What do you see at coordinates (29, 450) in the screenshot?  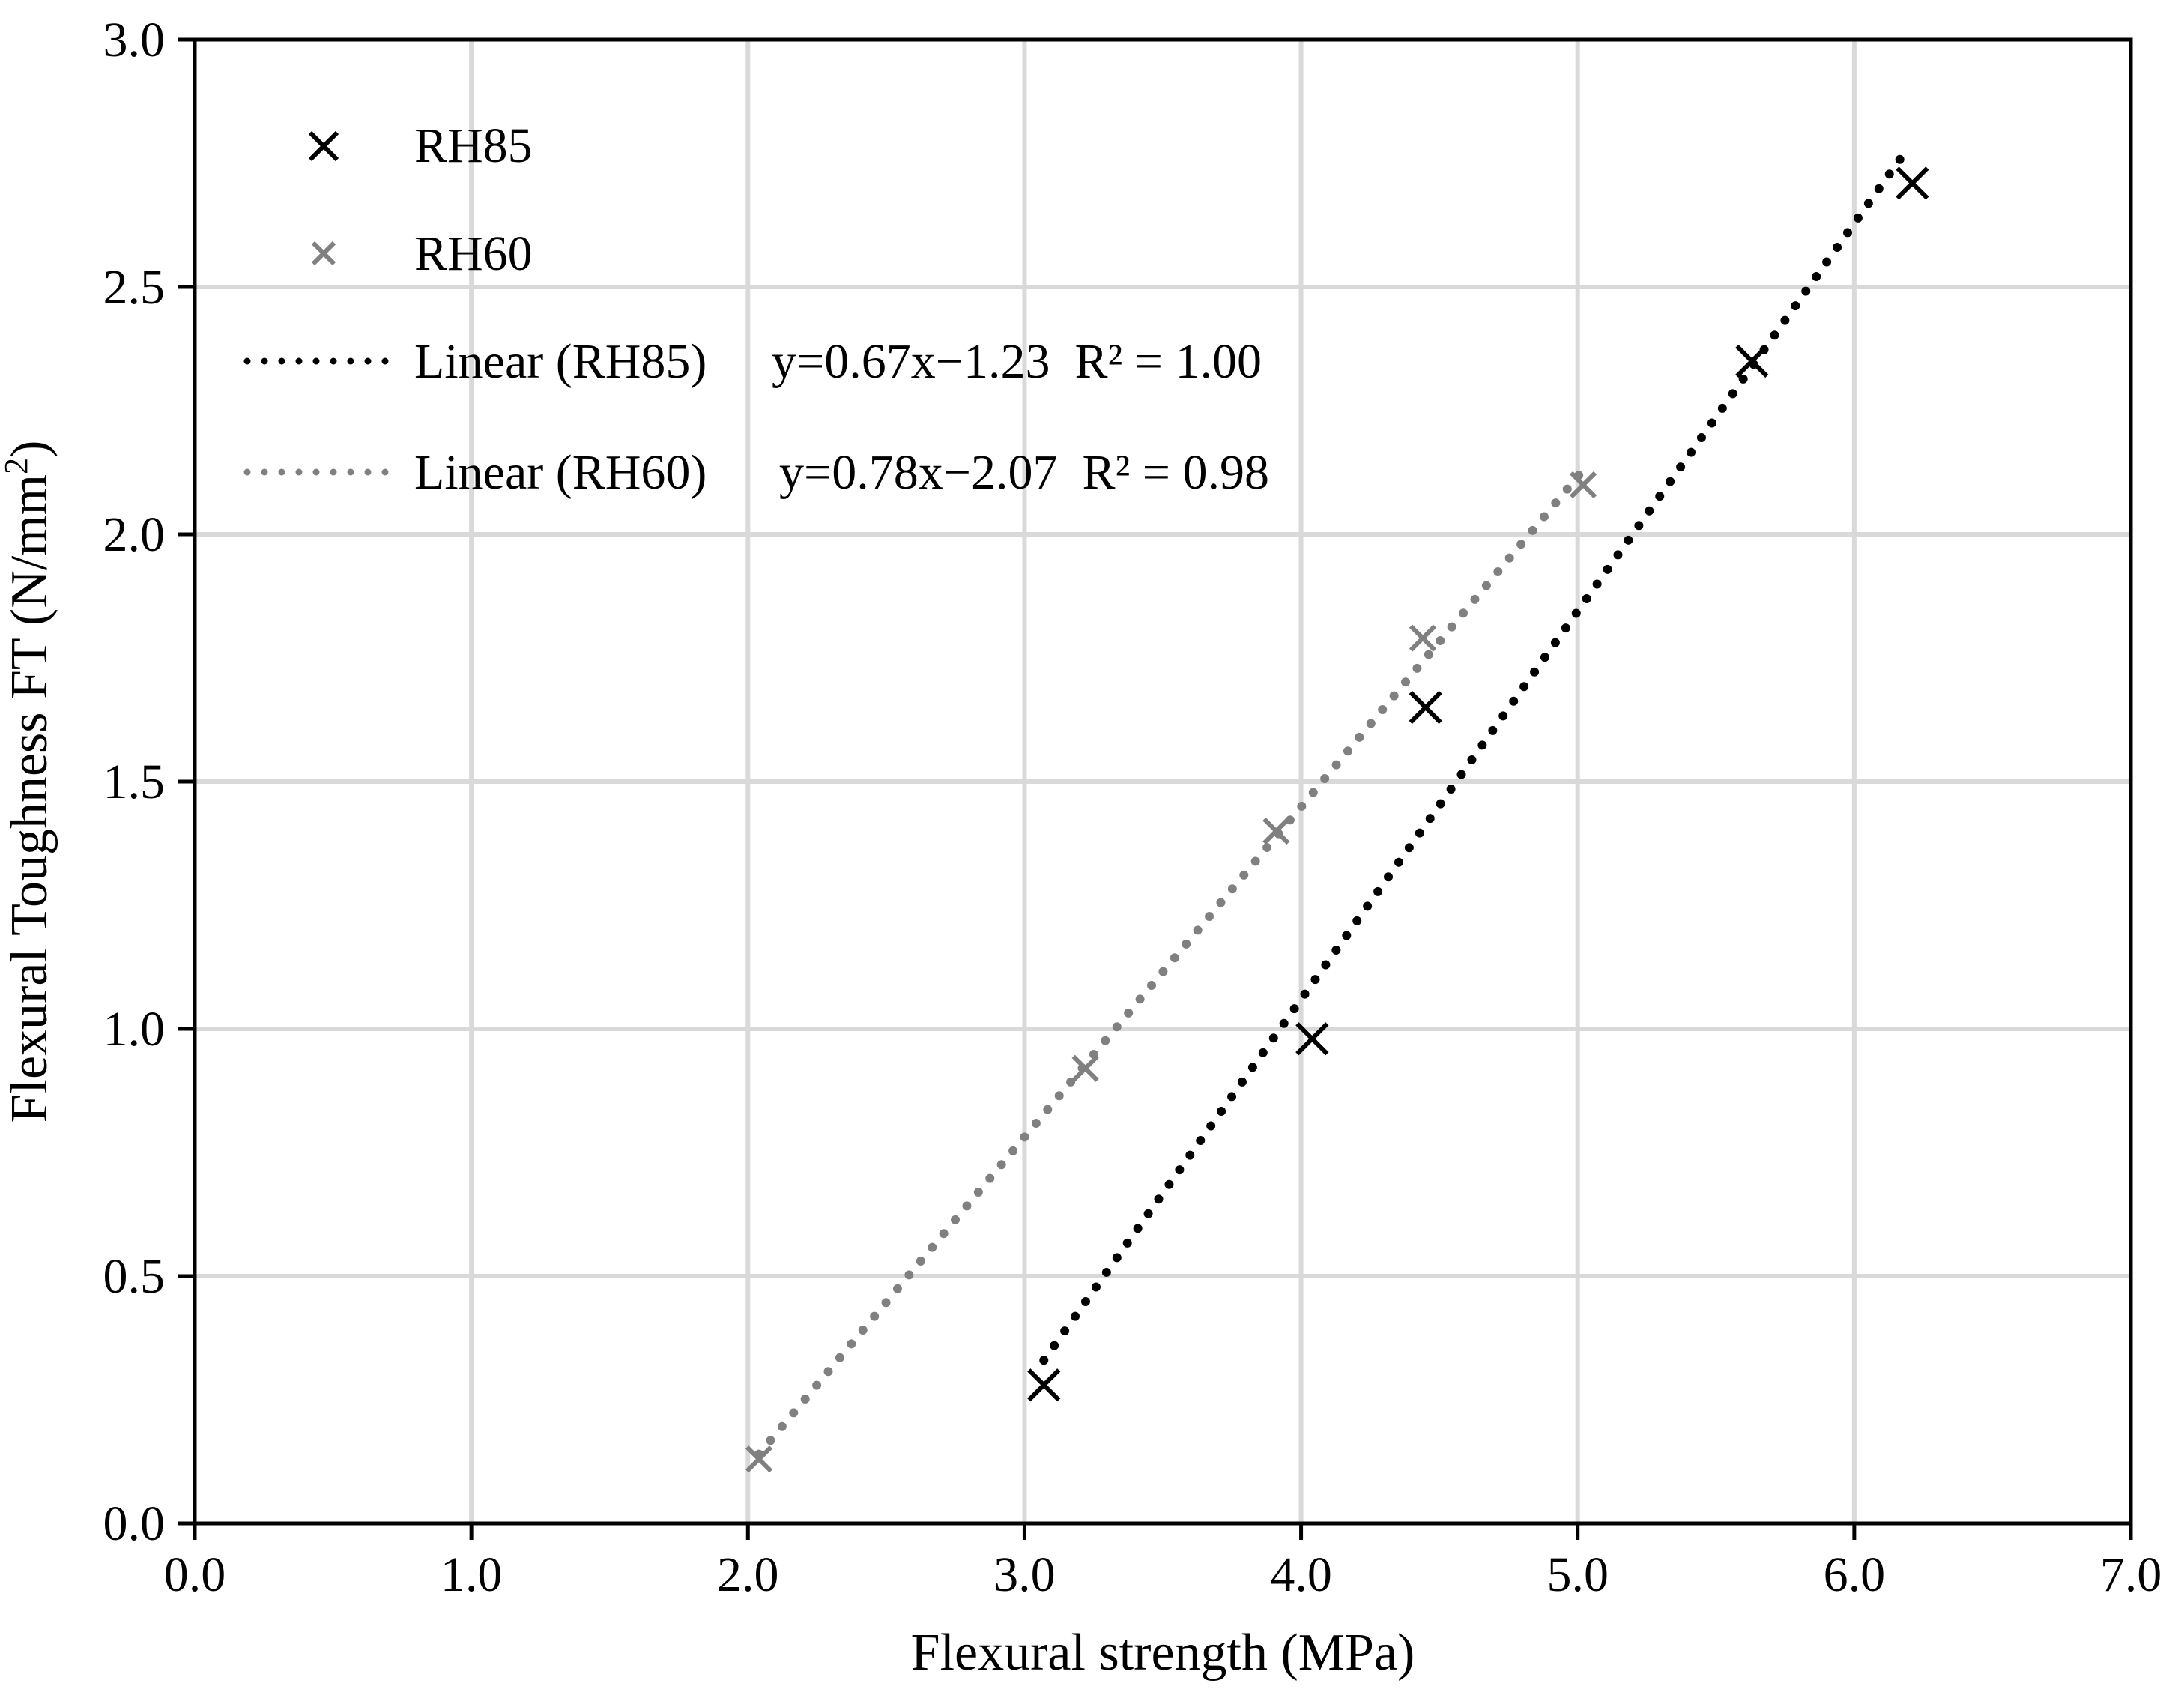 I see `y-axis-title-suffix: )` at bounding box center [29, 450].